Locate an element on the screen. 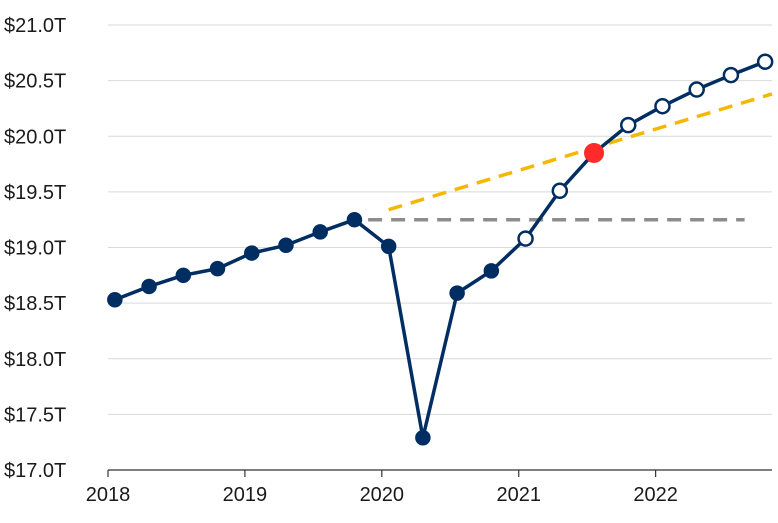 This screenshot has width=778, height=523. y-tick-label-0: $21.0T is located at coordinates (35, 26).